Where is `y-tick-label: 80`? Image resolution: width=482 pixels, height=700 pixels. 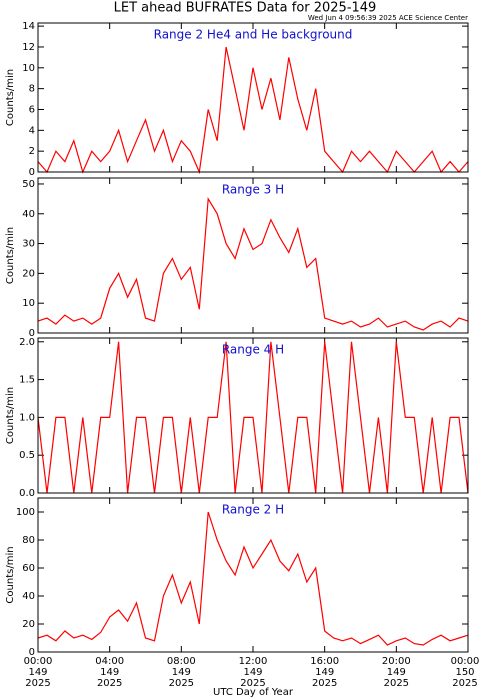
y-tick-label: 80 is located at coordinates (28, 540).